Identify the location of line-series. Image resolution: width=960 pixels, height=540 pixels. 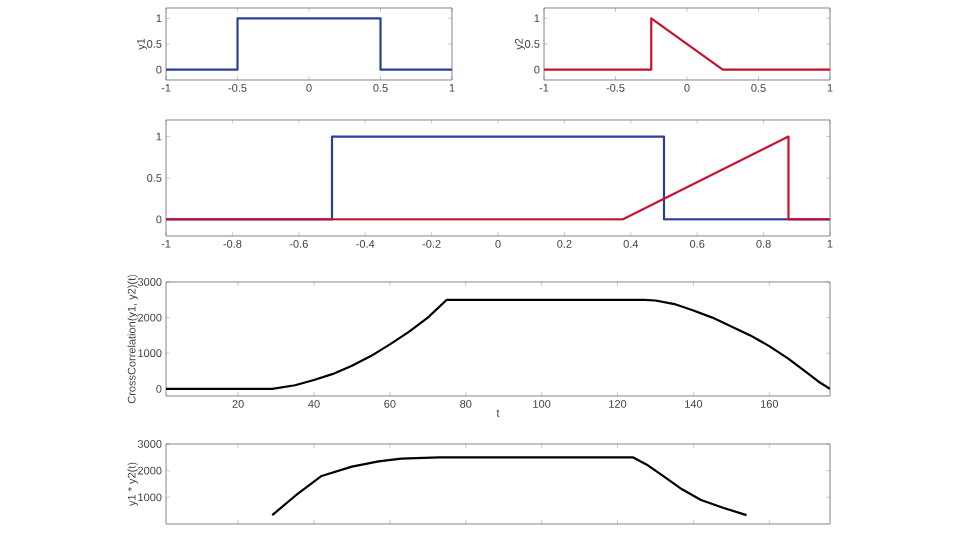
(509, 486).